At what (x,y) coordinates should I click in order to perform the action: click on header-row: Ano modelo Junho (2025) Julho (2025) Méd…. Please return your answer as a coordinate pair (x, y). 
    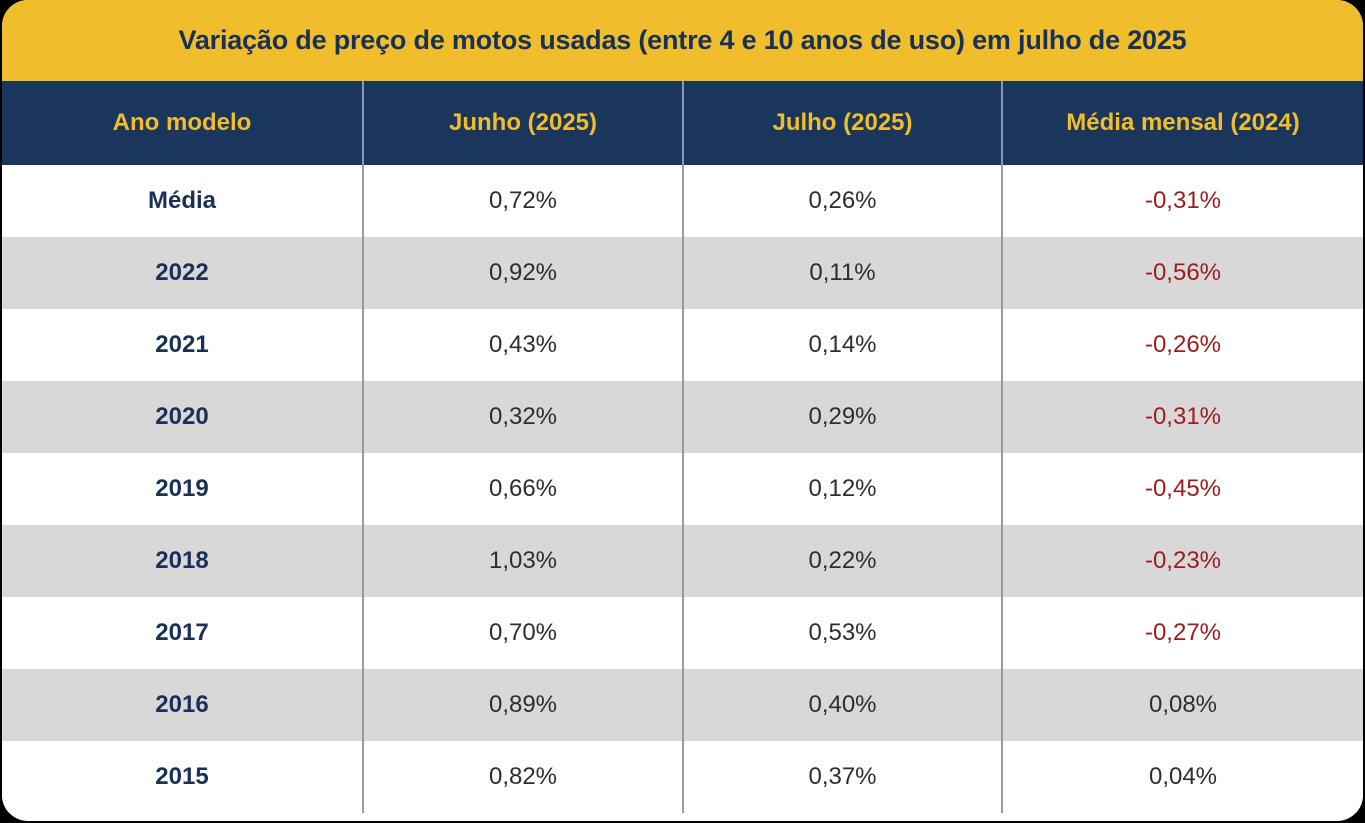
    Looking at the image, I should click on (682, 123).